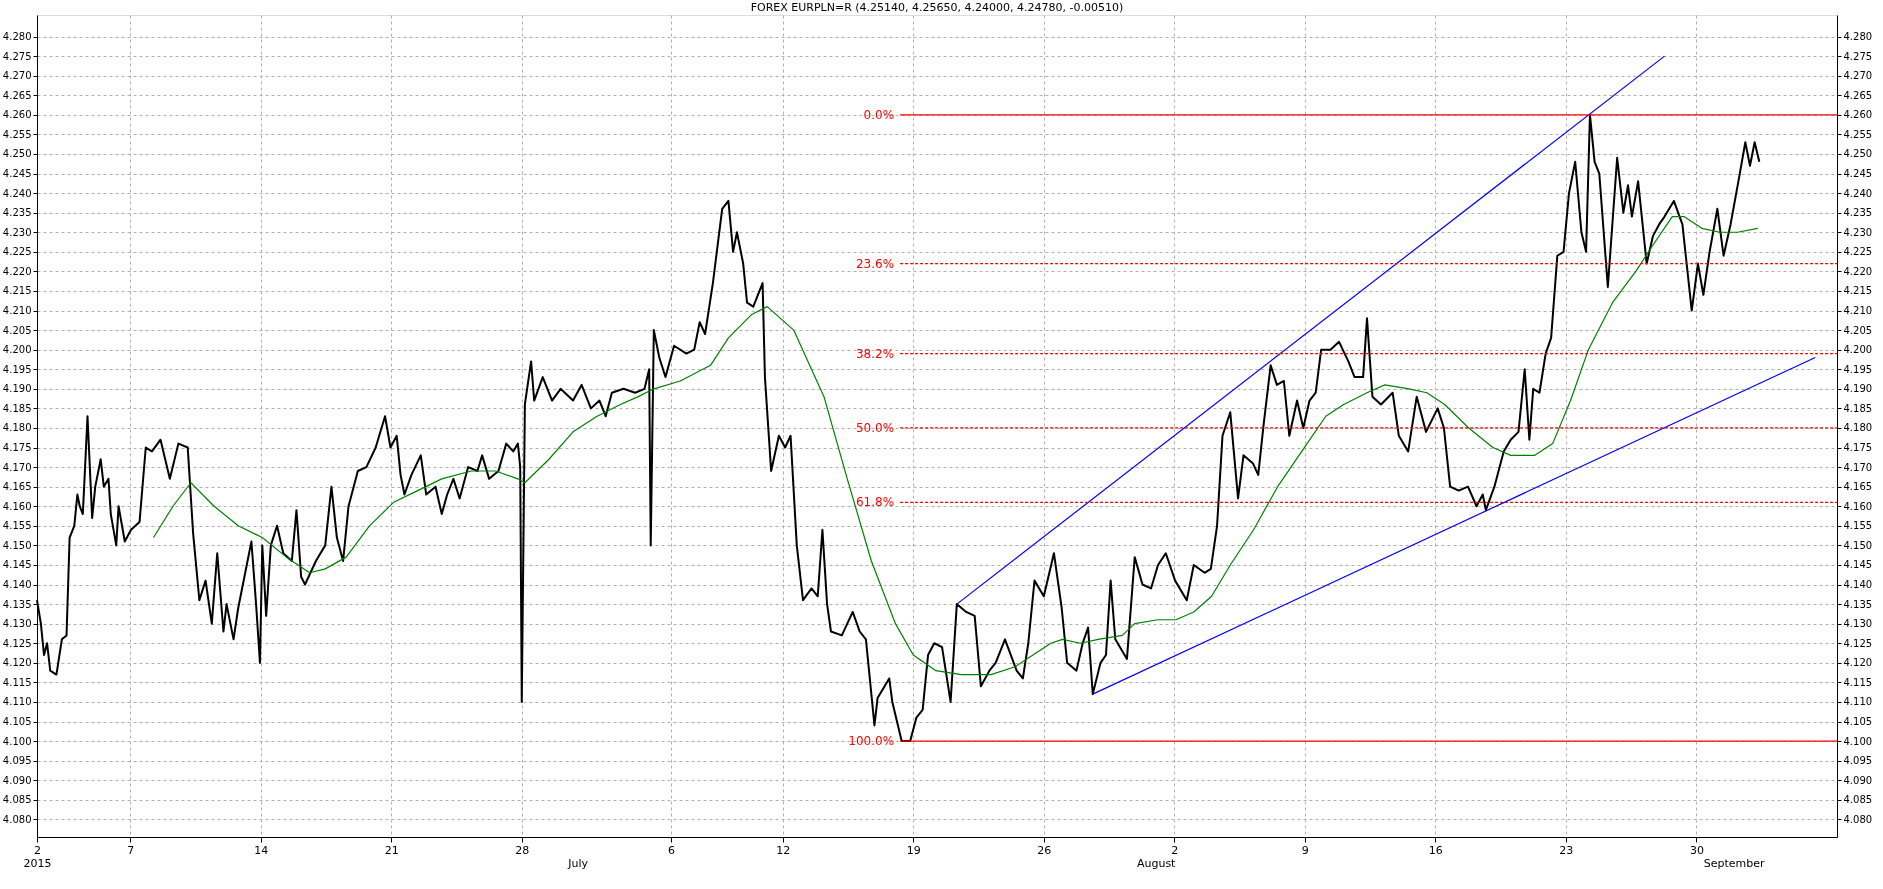 Image resolution: width=1883 pixels, height=889 pixels. What do you see at coordinates (1858, 428) in the screenshot?
I see `y2-tick-label: 4.180` at bounding box center [1858, 428].